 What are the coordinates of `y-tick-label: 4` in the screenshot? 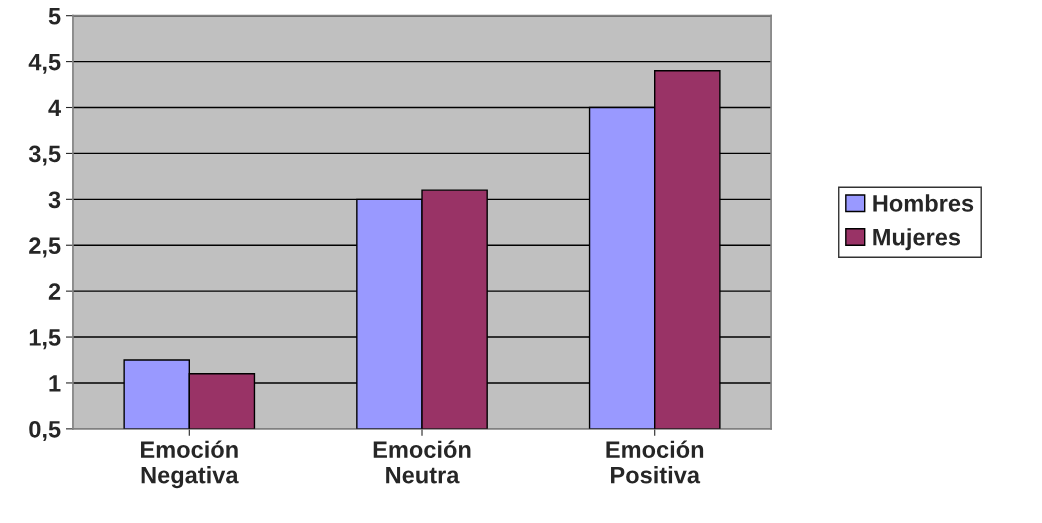 It's located at (55, 108).